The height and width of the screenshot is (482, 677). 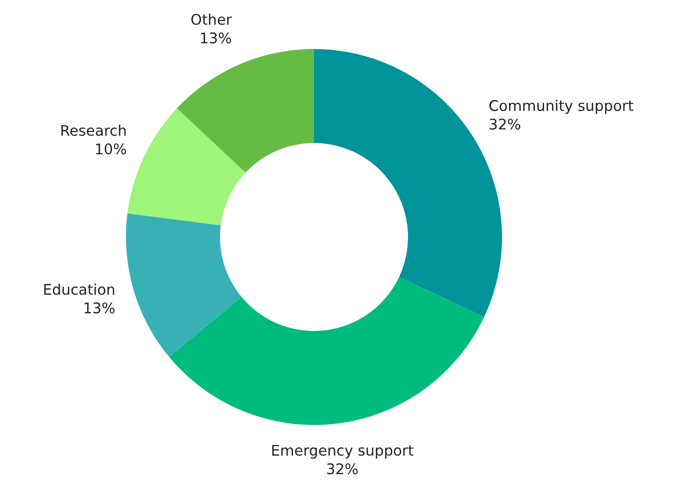 I want to click on slice-label: Emergency support, so click(x=343, y=451).